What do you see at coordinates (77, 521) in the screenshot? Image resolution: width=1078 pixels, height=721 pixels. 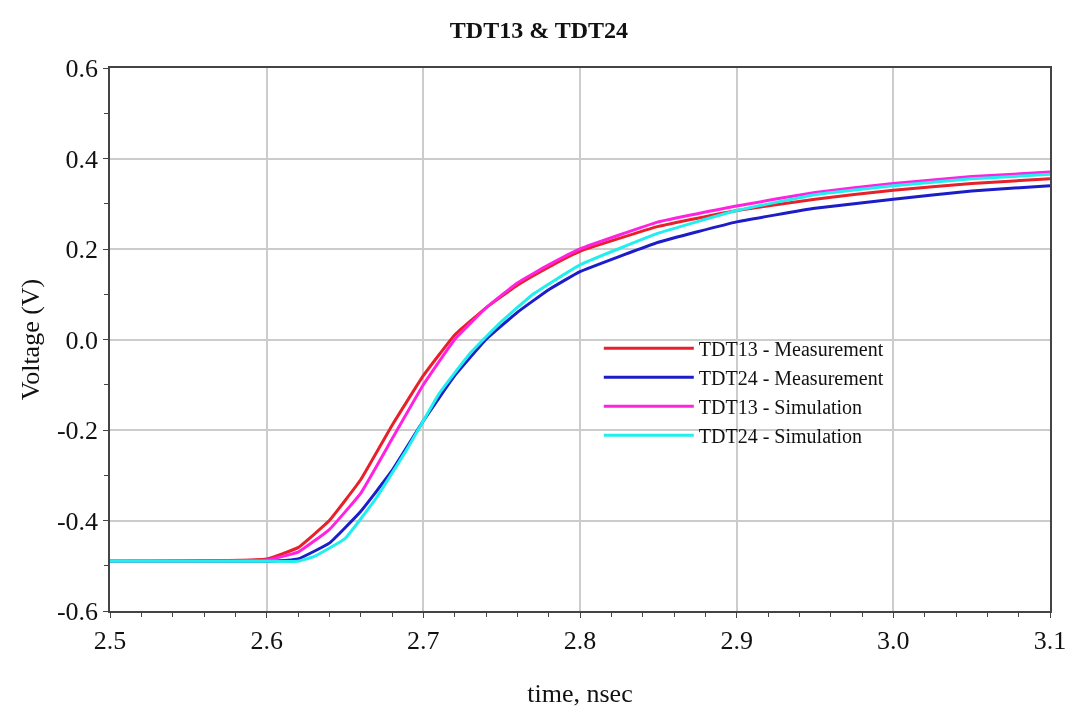 I see `y-tick-label: -0.4` at bounding box center [77, 521].